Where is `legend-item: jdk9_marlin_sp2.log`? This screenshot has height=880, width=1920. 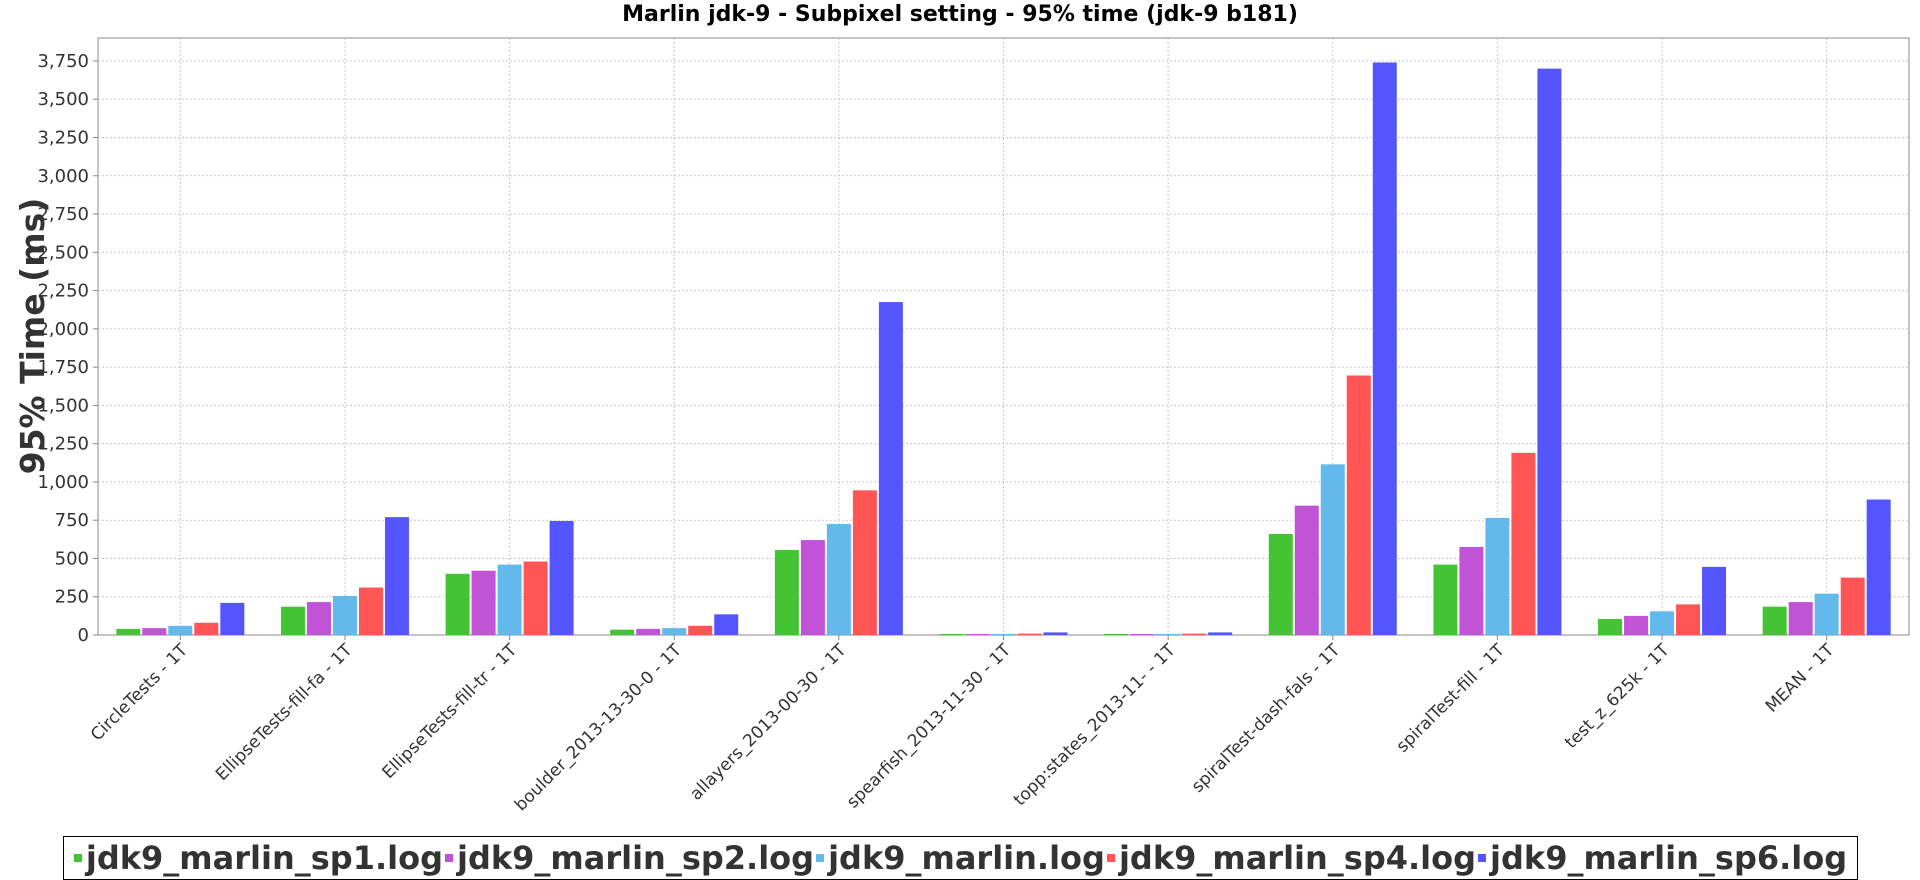 legend-item: jdk9_marlin_sp2.log is located at coordinates (629, 858).